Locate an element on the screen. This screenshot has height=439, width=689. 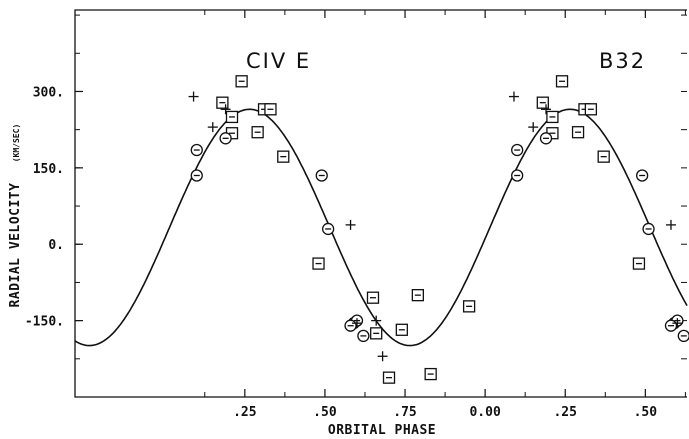
y-tick-label: 150. is located at coordinates (48, 169).